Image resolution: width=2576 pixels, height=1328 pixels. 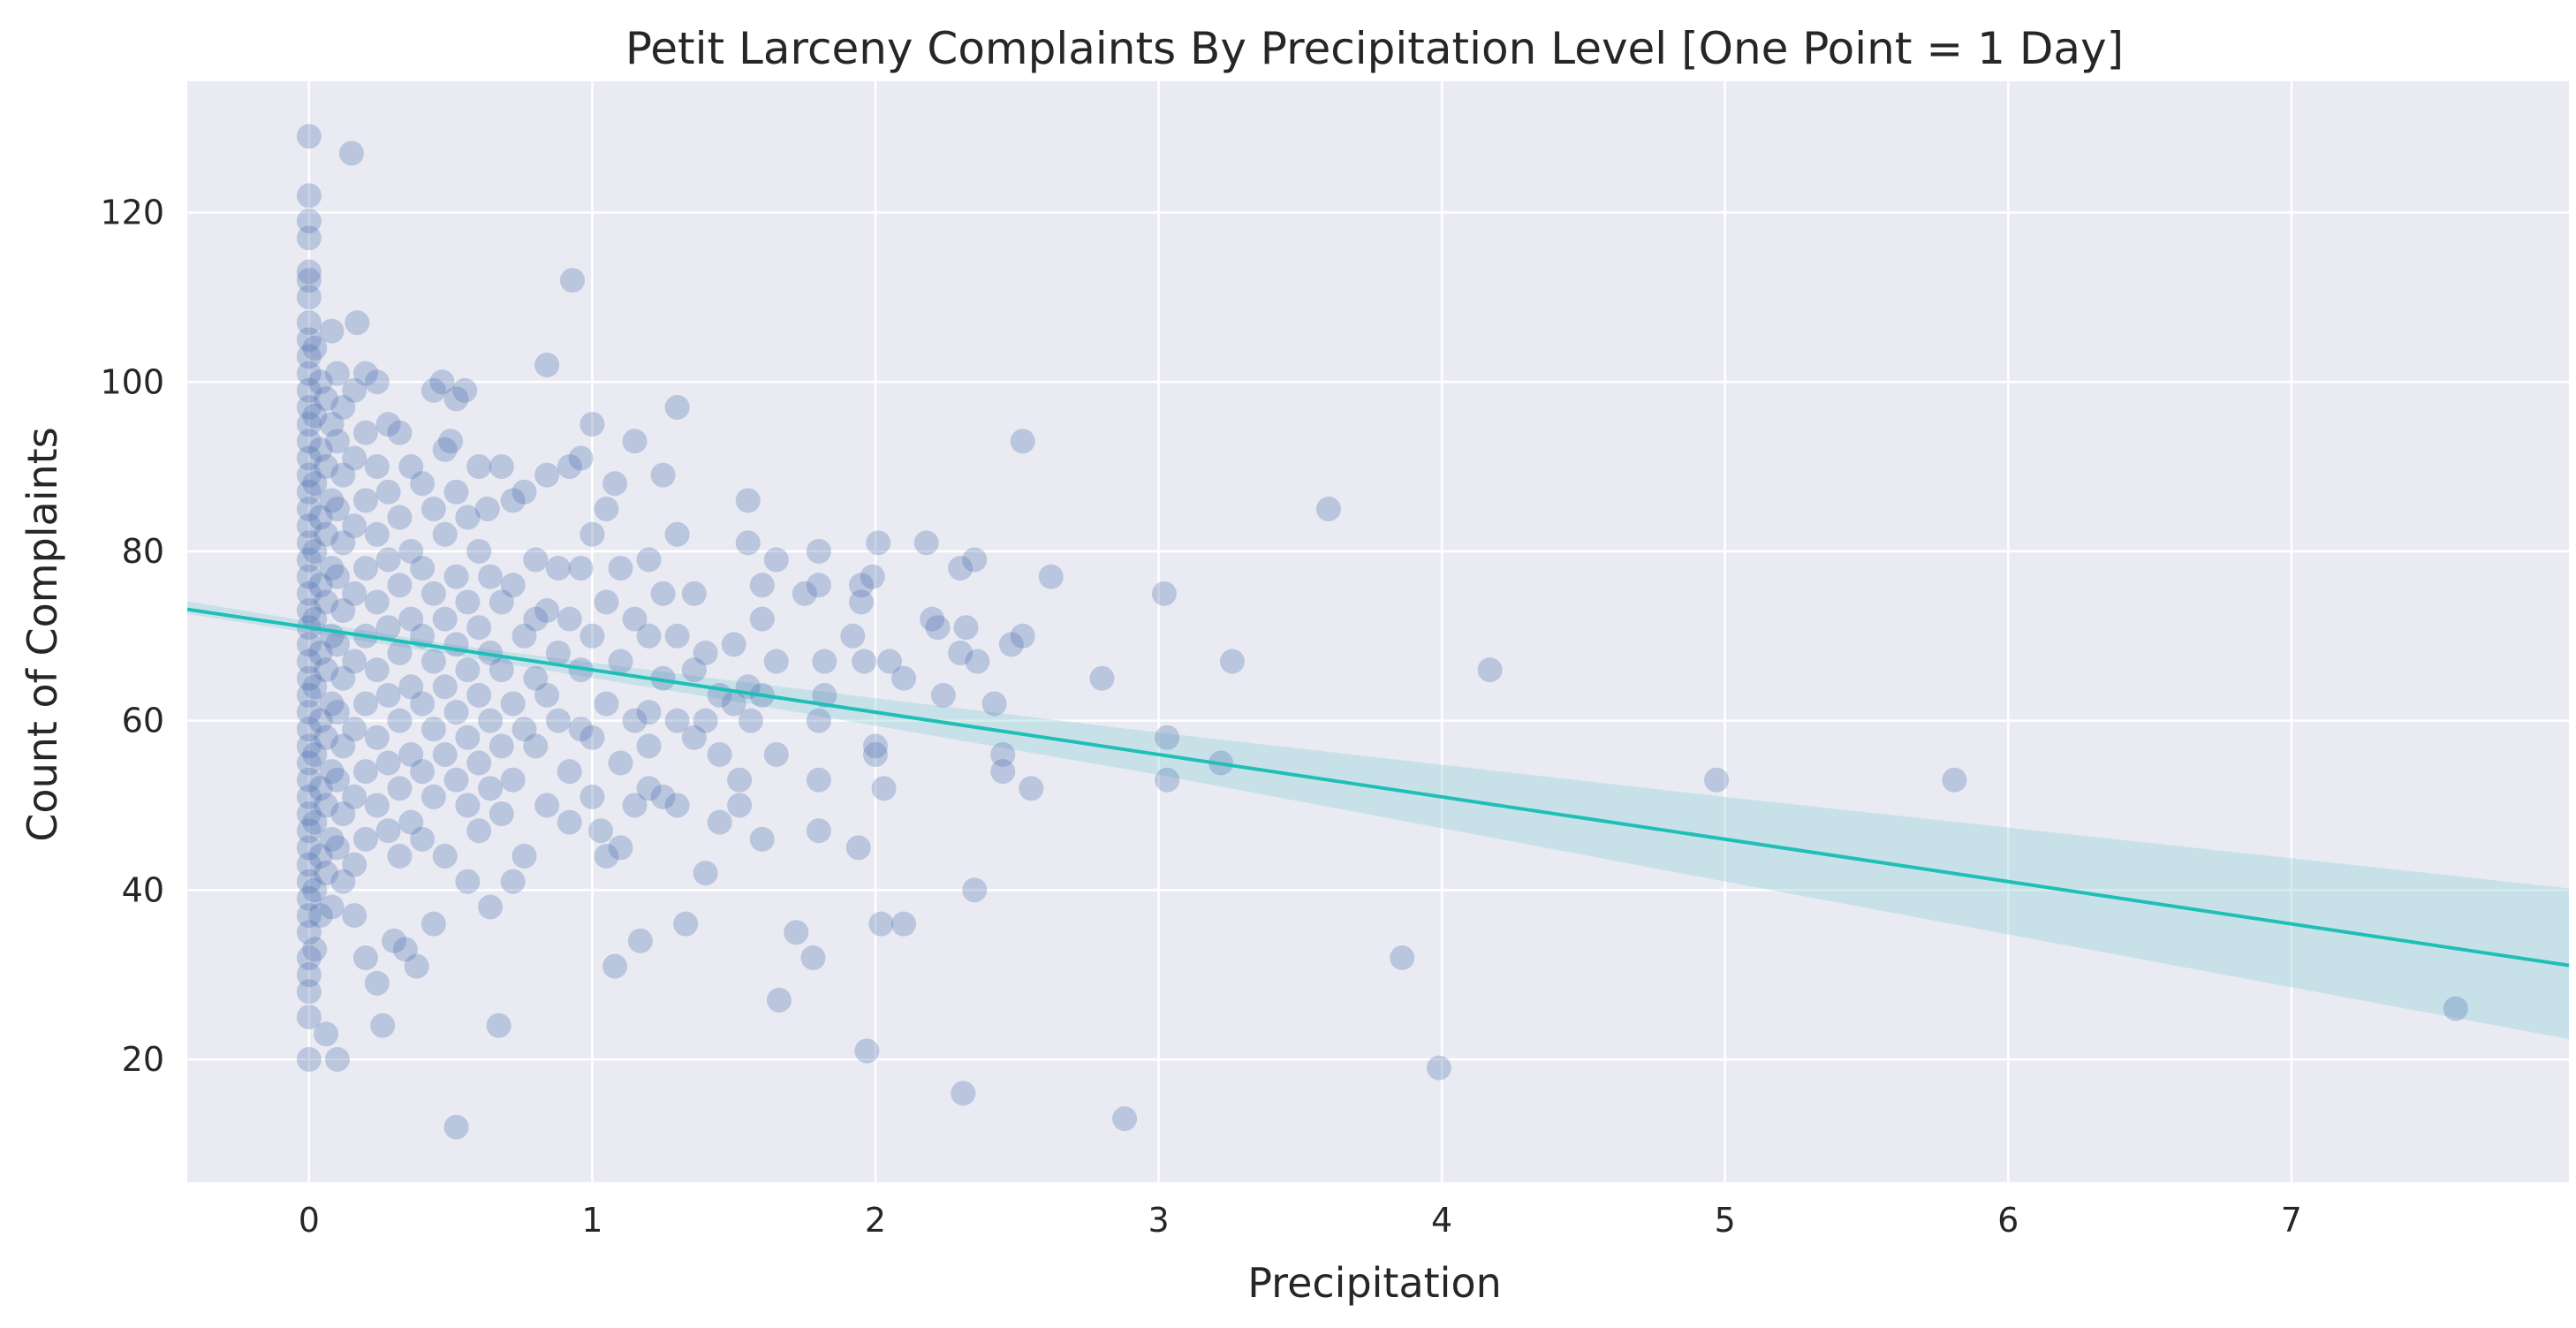 What do you see at coordinates (2008, 1220) in the screenshot?
I see `x-tick-label: 6` at bounding box center [2008, 1220].